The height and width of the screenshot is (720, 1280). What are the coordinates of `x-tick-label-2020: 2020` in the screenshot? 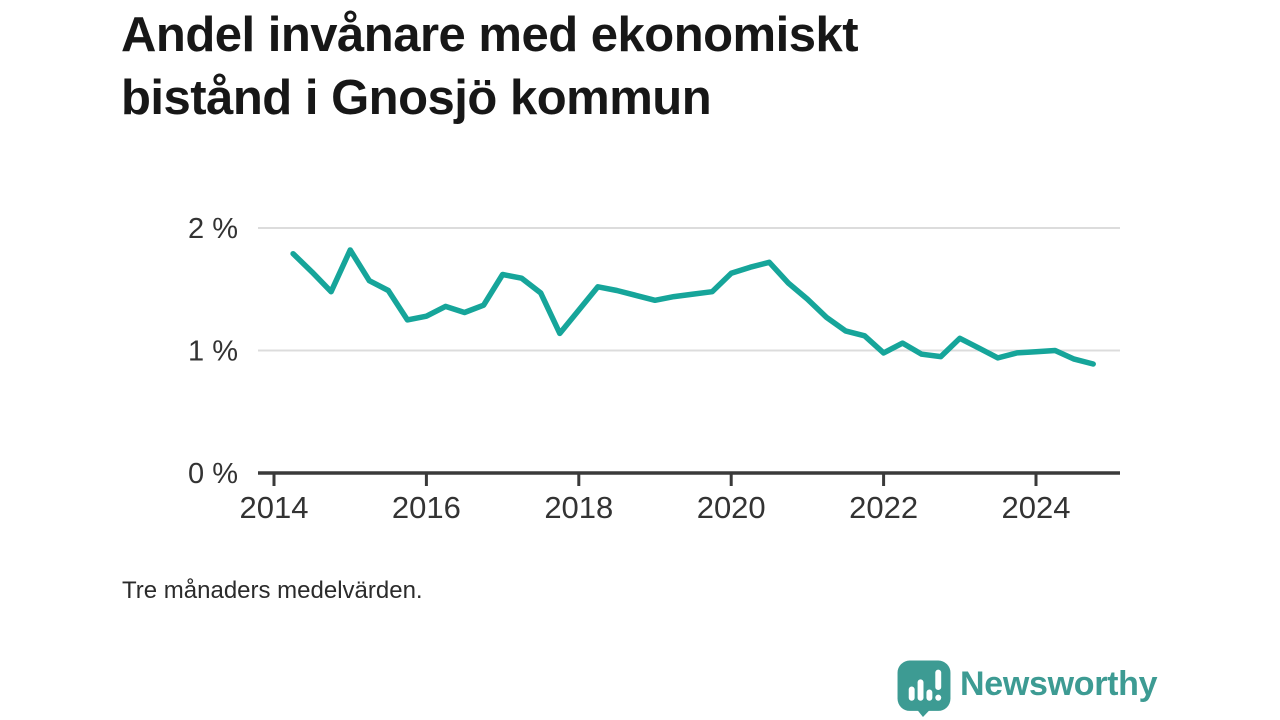 It's located at (731, 507).